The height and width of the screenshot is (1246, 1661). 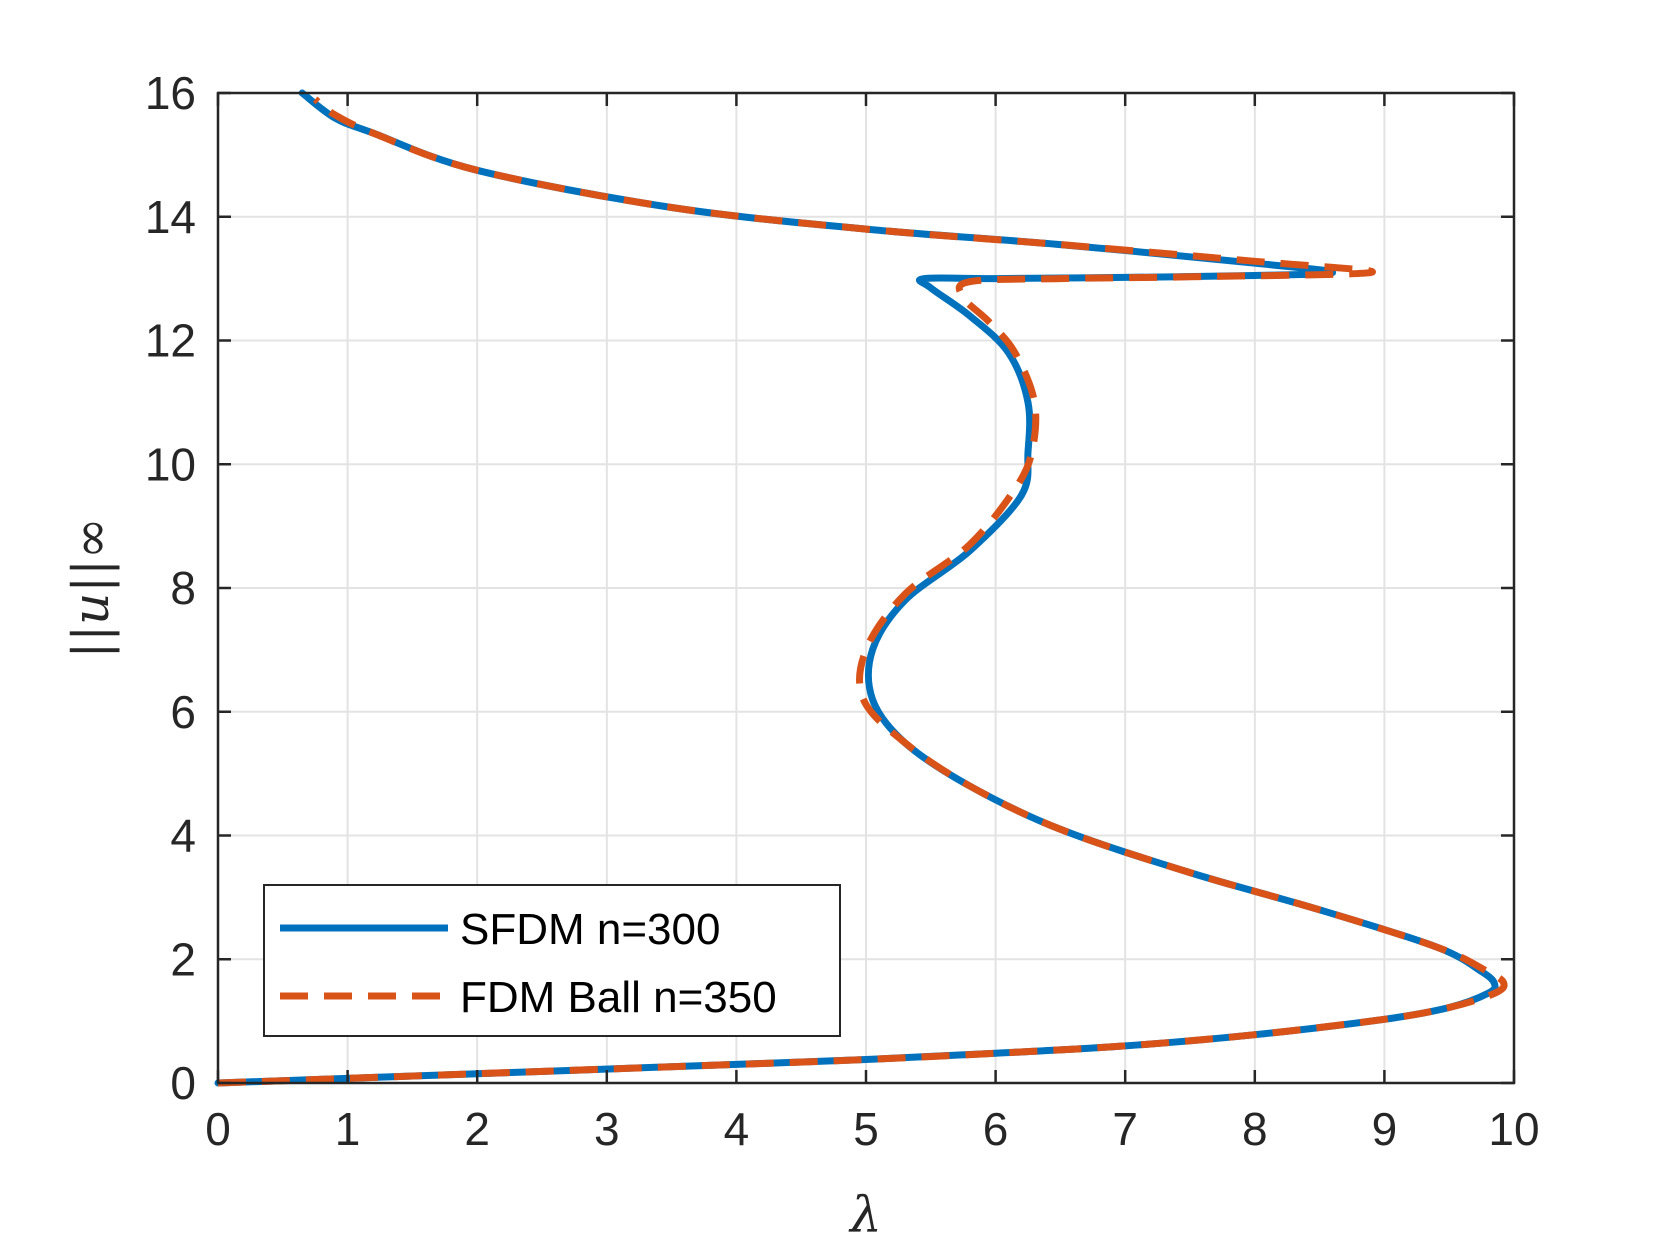 I want to click on legend-label-fdm-ball: FDM Ball n=350, so click(x=618, y=997).